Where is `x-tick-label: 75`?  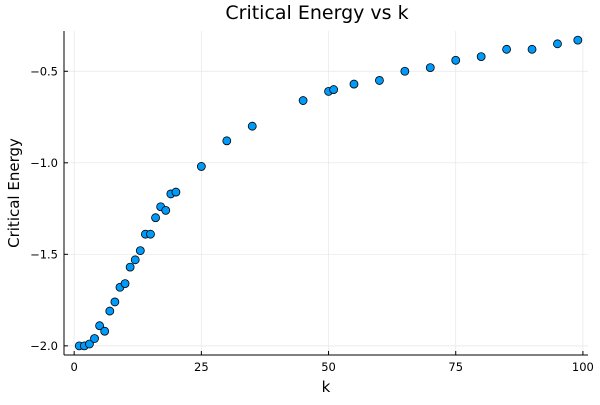 x-tick-label: 75 is located at coordinates (455, 367).